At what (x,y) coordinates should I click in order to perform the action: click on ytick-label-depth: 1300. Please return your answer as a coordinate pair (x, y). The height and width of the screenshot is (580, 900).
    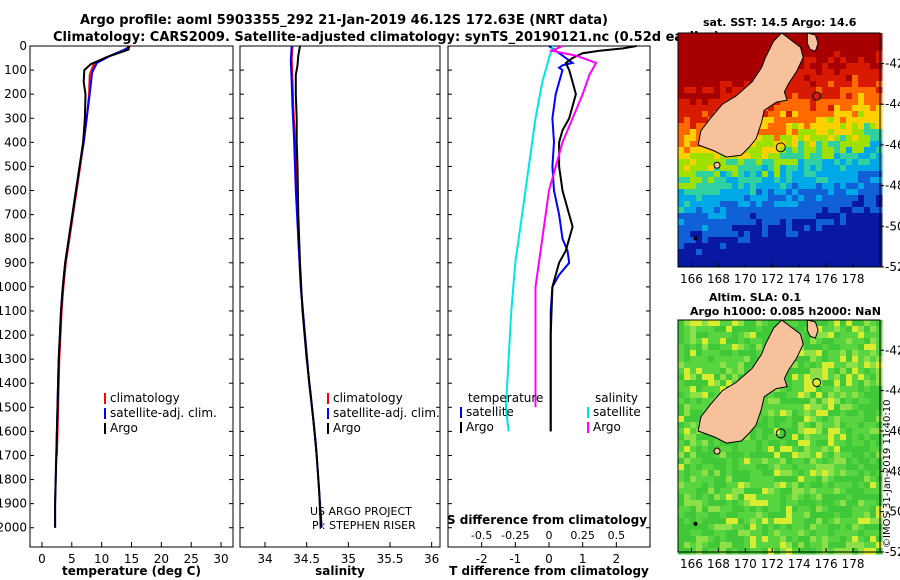
    Looking at the image, I should click on (13, 359).